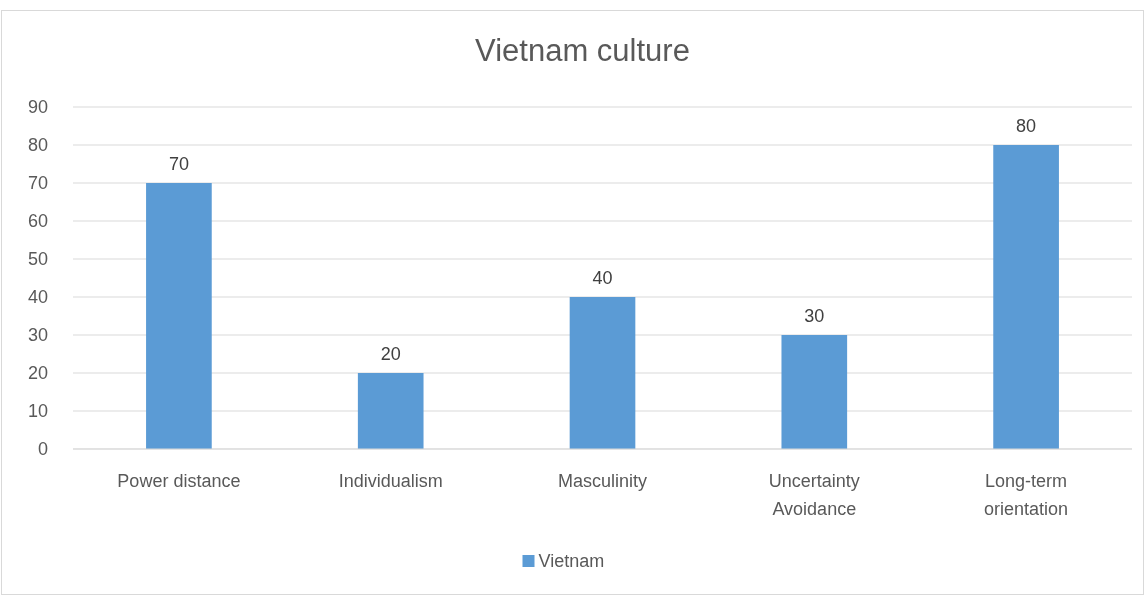 The image size is (1145, 596). What do you see at coordinates (1026, 126) in the screenshot?
I see `data-label: 80` at bounding box center [1026, 126].